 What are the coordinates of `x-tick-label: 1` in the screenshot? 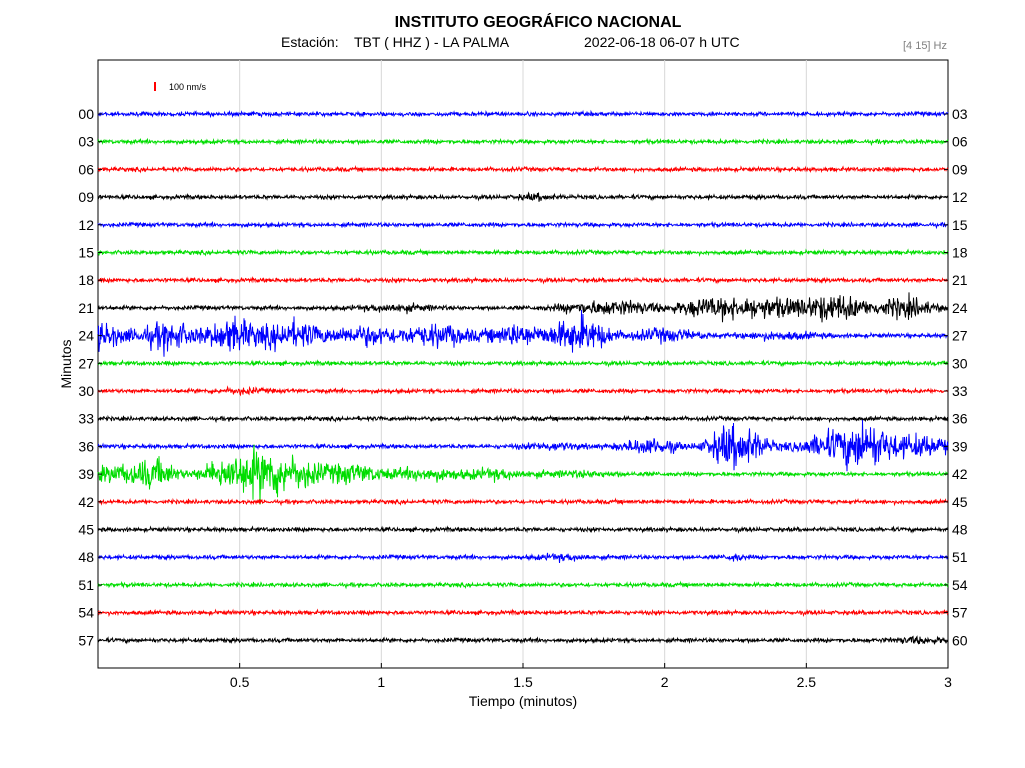 It's located at (381, 682).